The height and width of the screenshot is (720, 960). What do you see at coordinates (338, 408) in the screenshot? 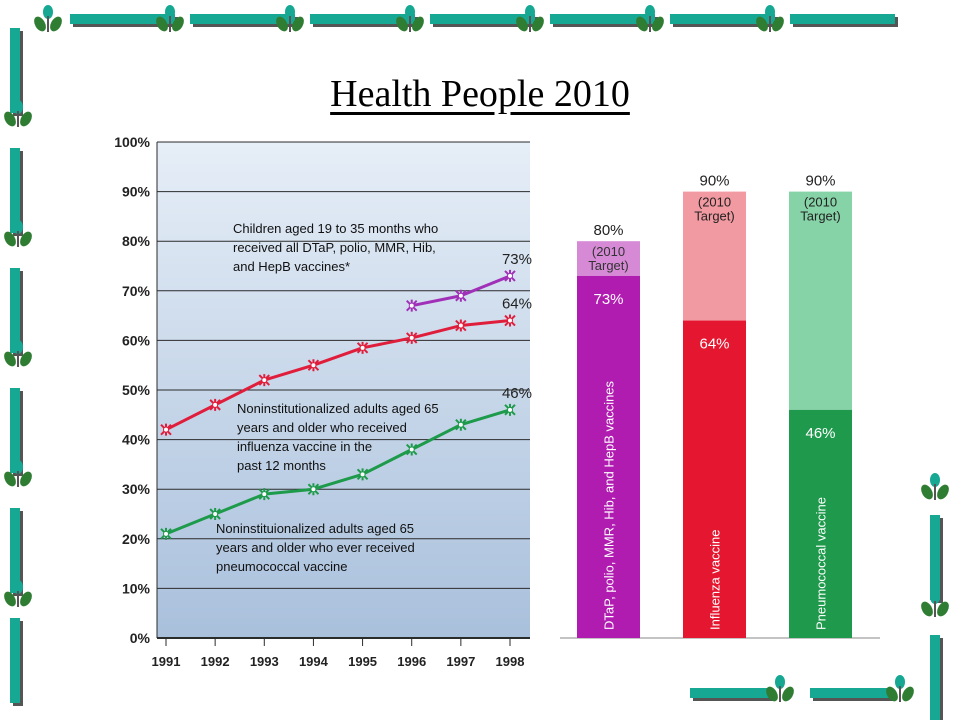
I see `annotation-influenza: Noninstitutionalized adults aged 65` at bounding box center [338, 408].